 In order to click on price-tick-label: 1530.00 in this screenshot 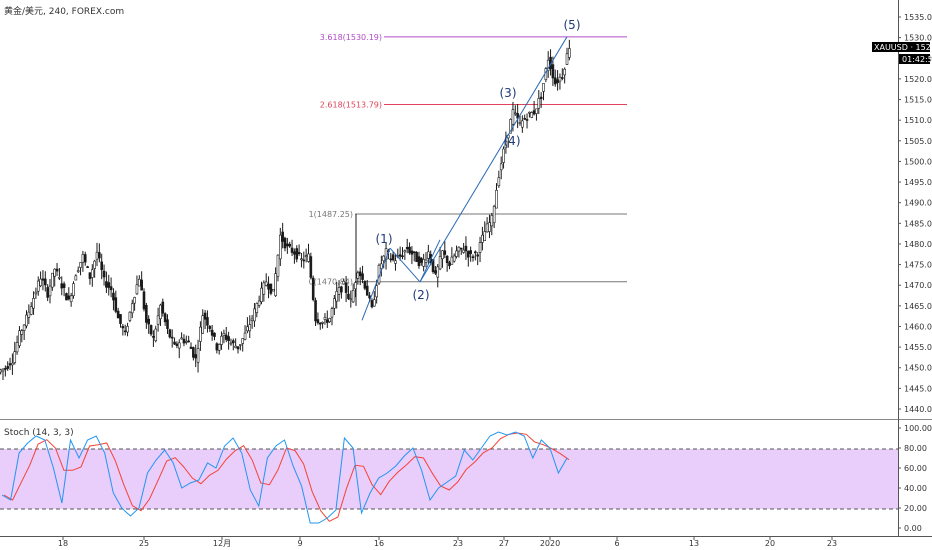, I will do `click(918, 38)`.